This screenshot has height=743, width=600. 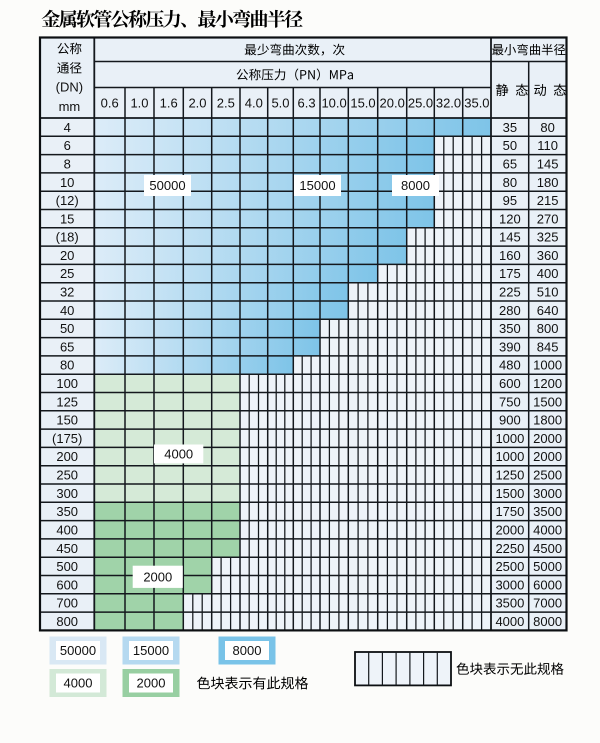 What do you see at coordinates (67, 456) in the screenshot?
I see `svg-text: 200` at bounding box center [67, 456].